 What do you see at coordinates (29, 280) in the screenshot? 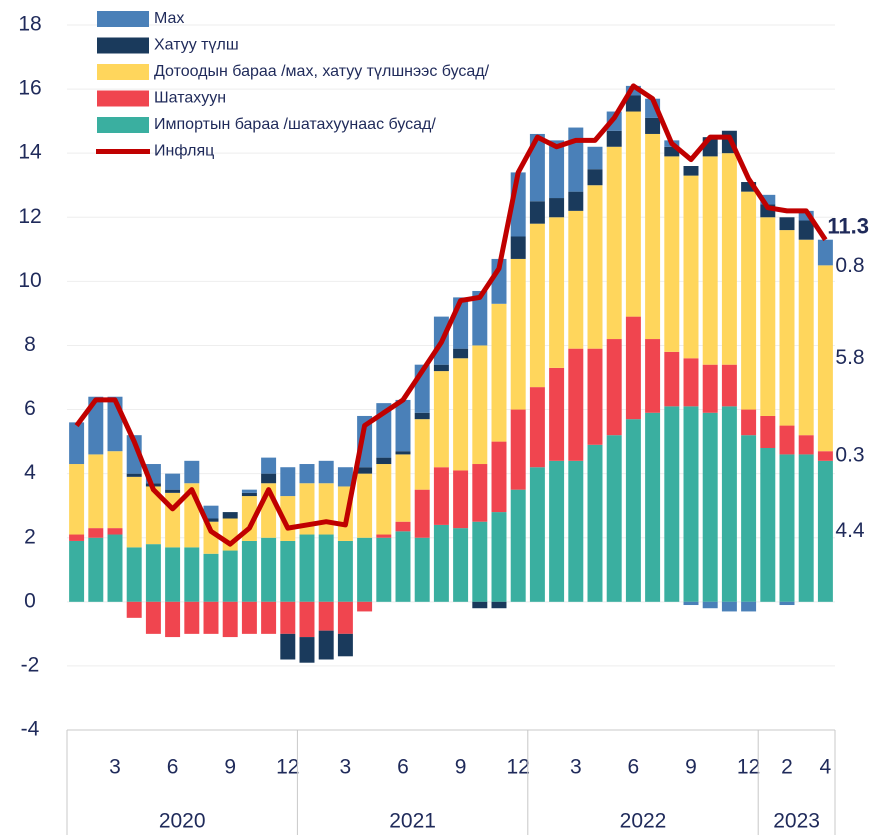
I see `y-tick-label: 10` at bounding box center [29, 280].